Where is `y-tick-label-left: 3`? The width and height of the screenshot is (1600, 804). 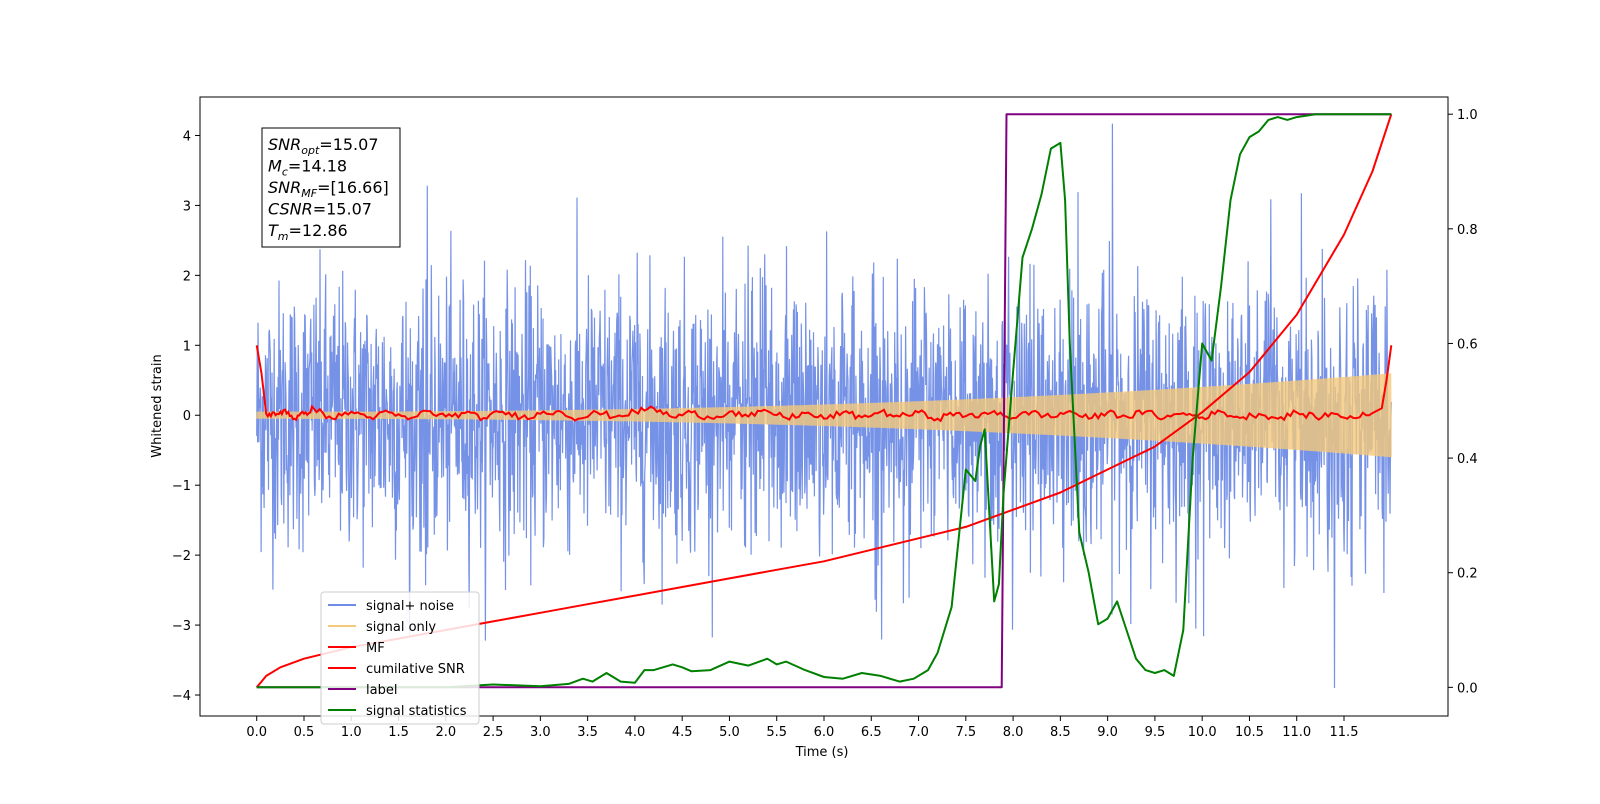
y-tick-label-left: 3 is located at coordinates (187, 206).